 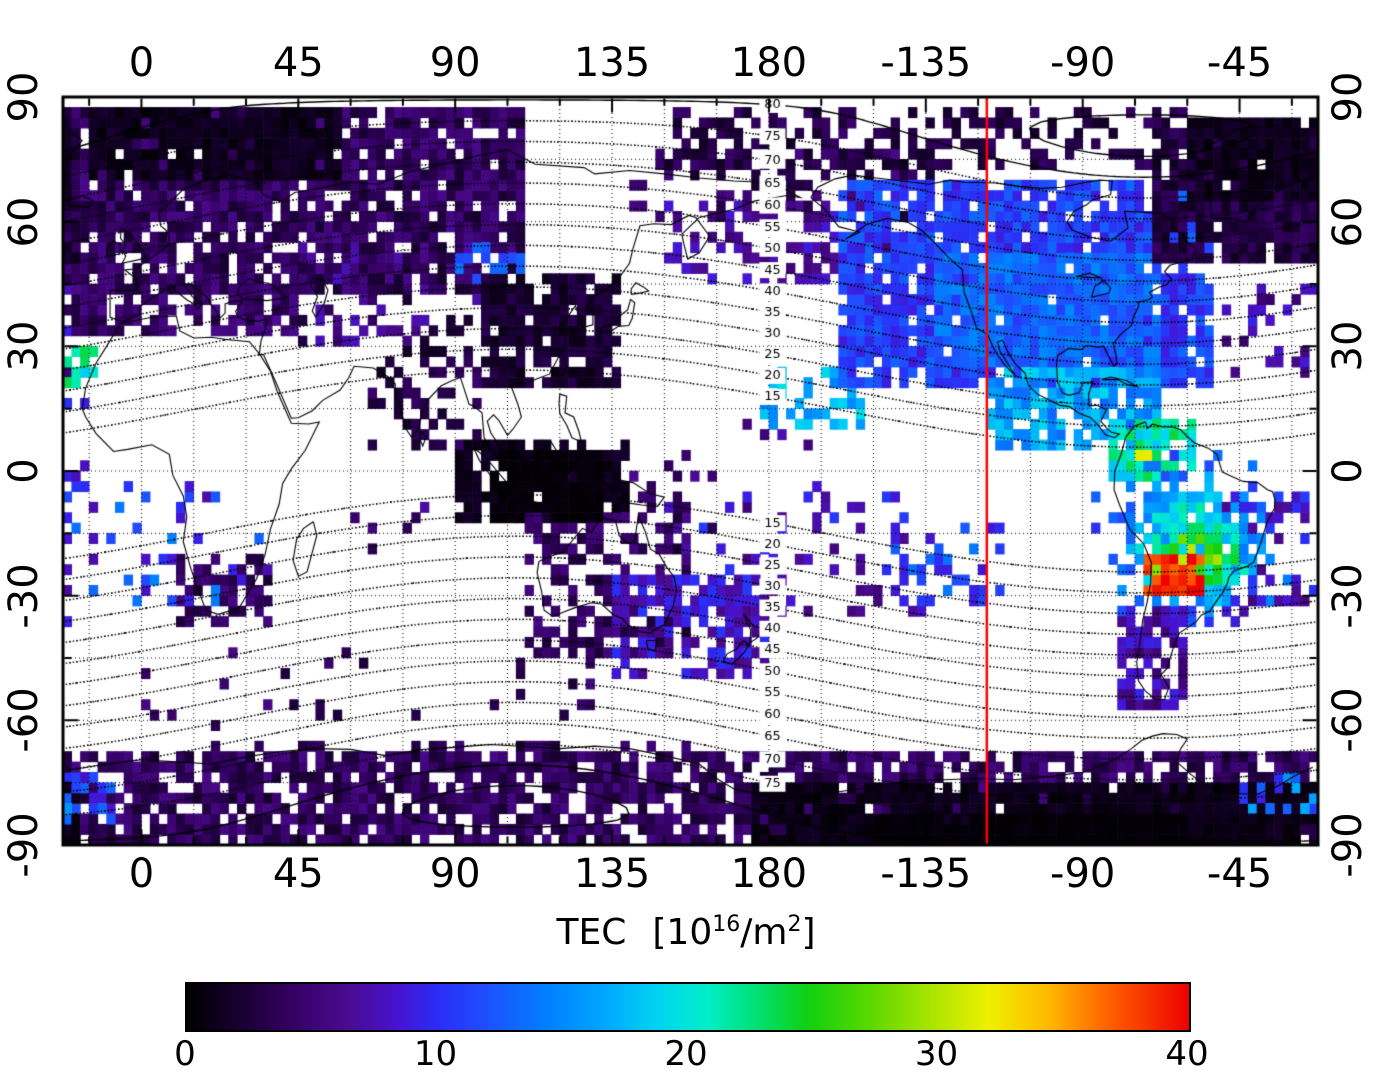 What do you see at coordinates (808, 932) in the screenshot?
I see `colorbar-title-close: ]` at bounding box center [808, 932].